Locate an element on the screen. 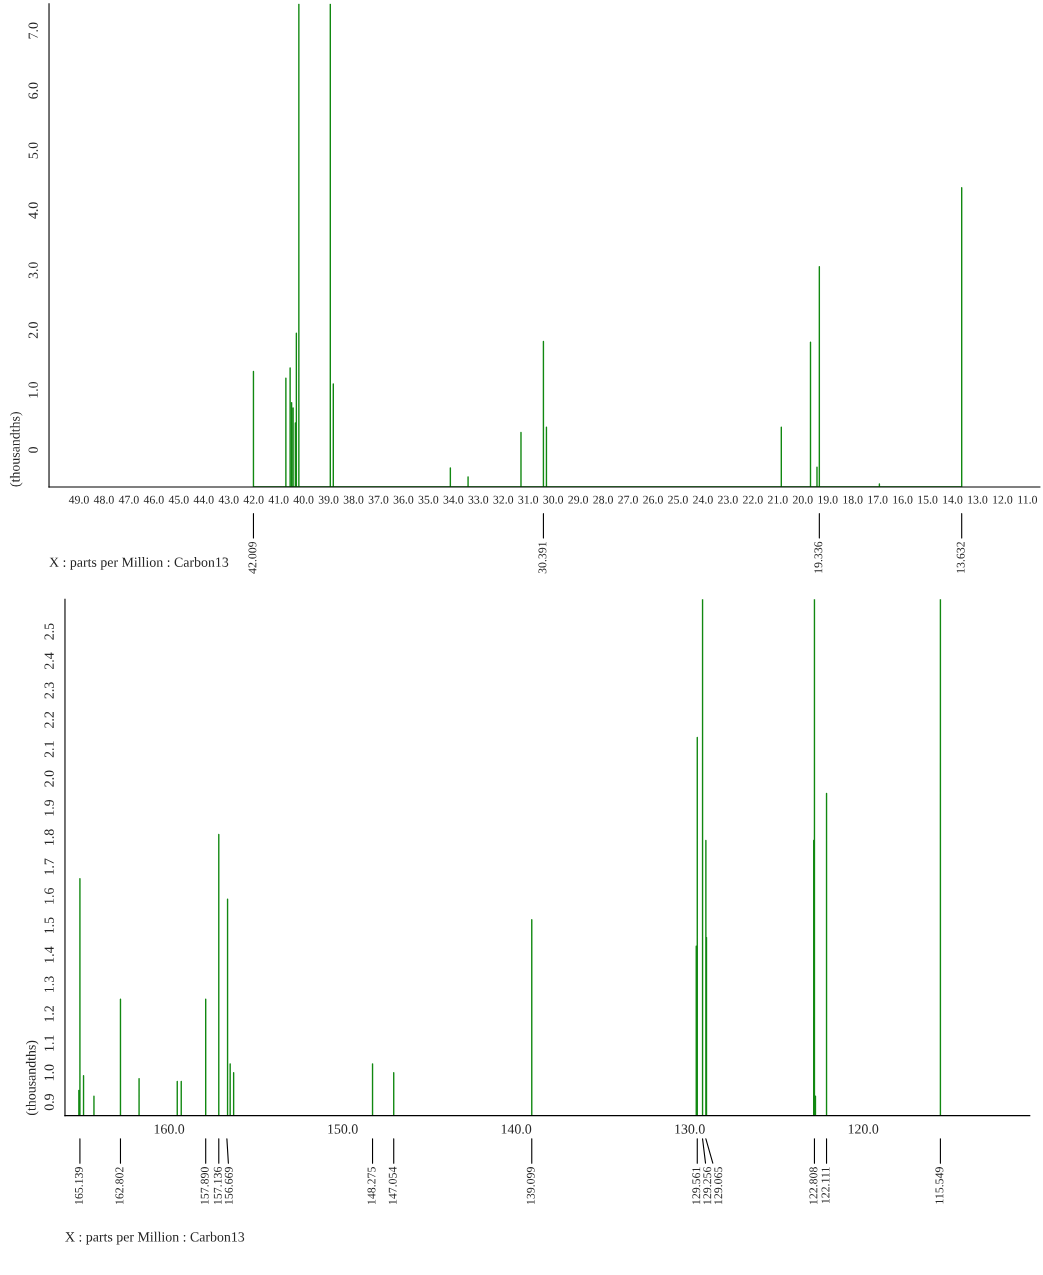 The width and height of the screenshot is (1043, 1275). y-tick-label: 2.5 is located at coordinates (49, 631).